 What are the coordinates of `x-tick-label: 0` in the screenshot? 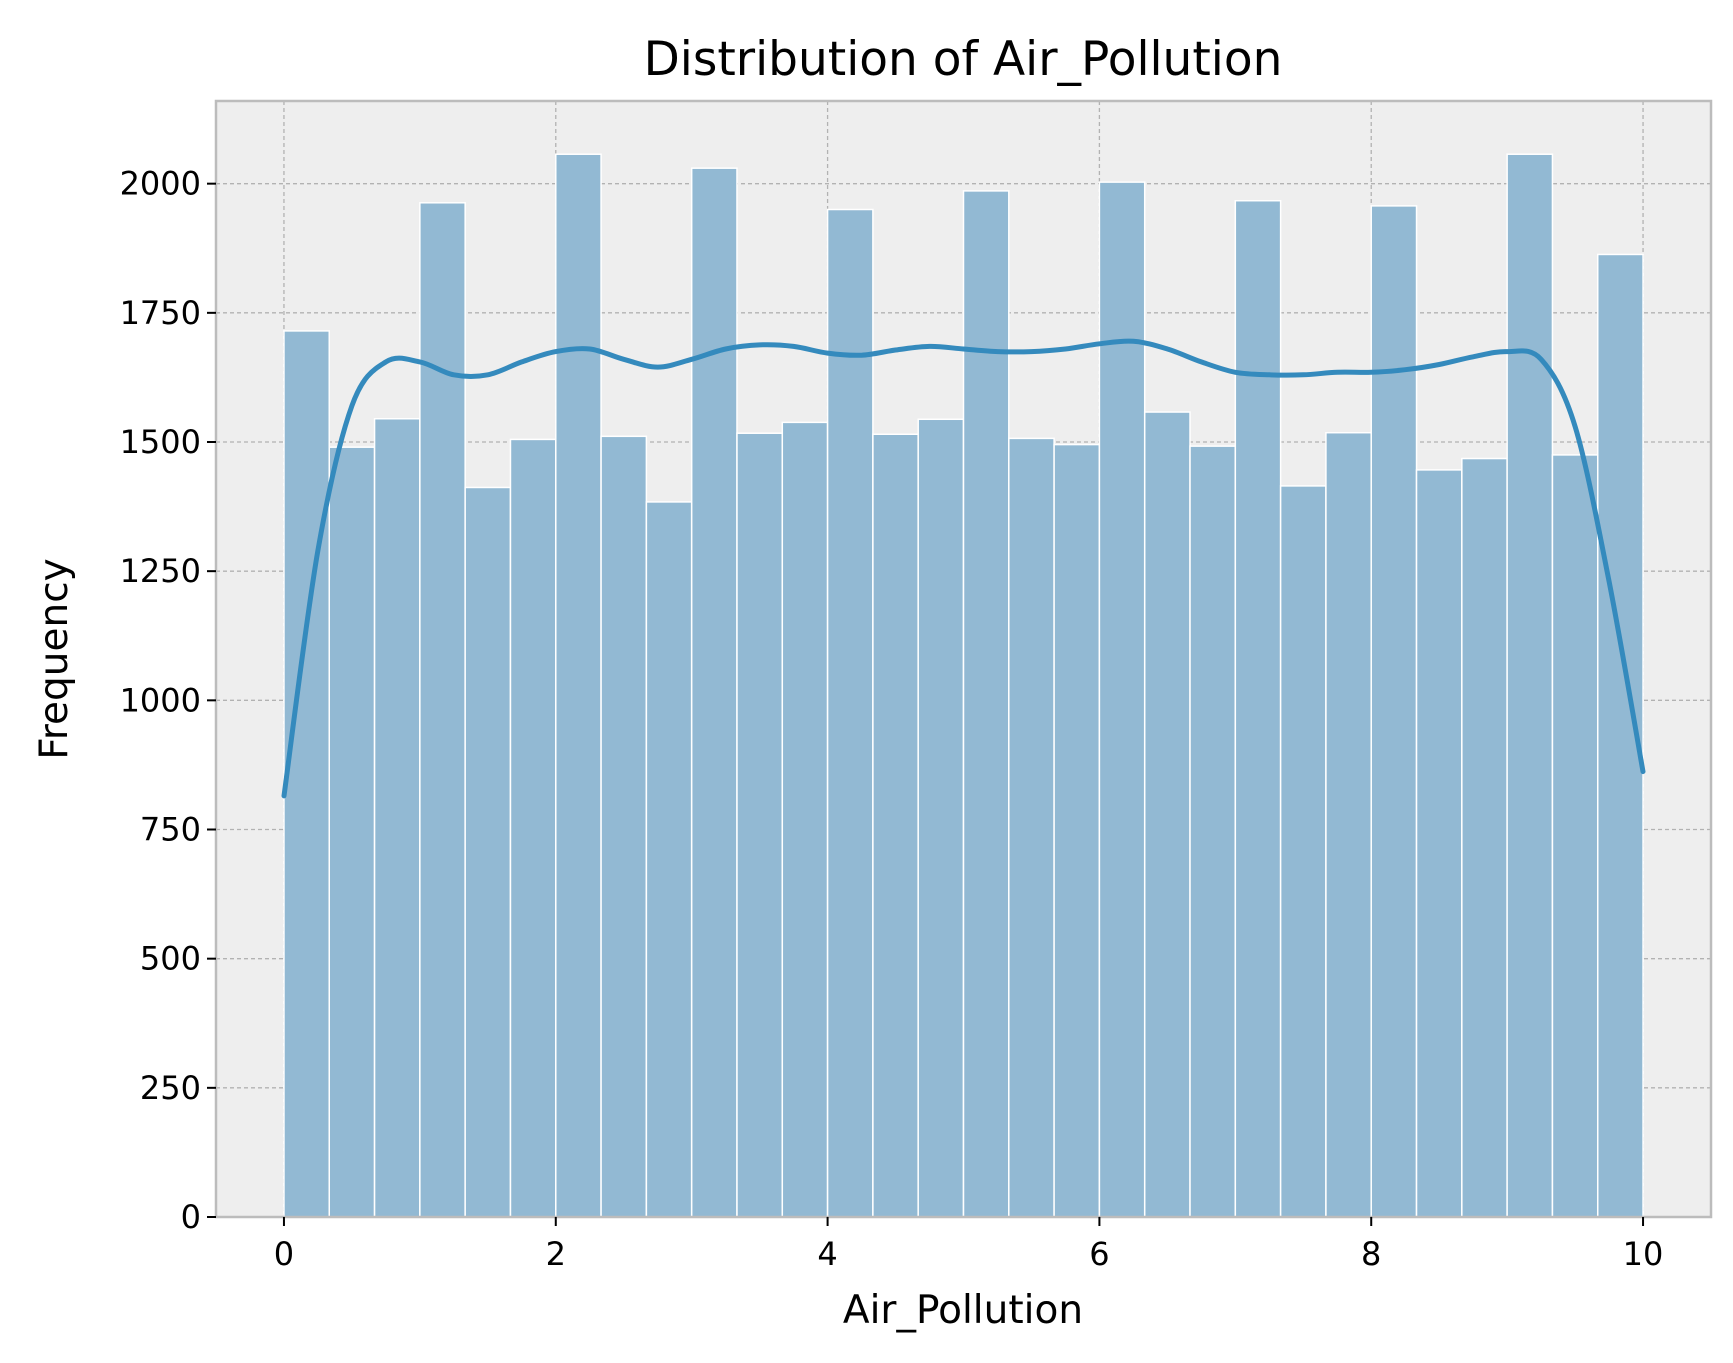 It's located at (284, 1254).